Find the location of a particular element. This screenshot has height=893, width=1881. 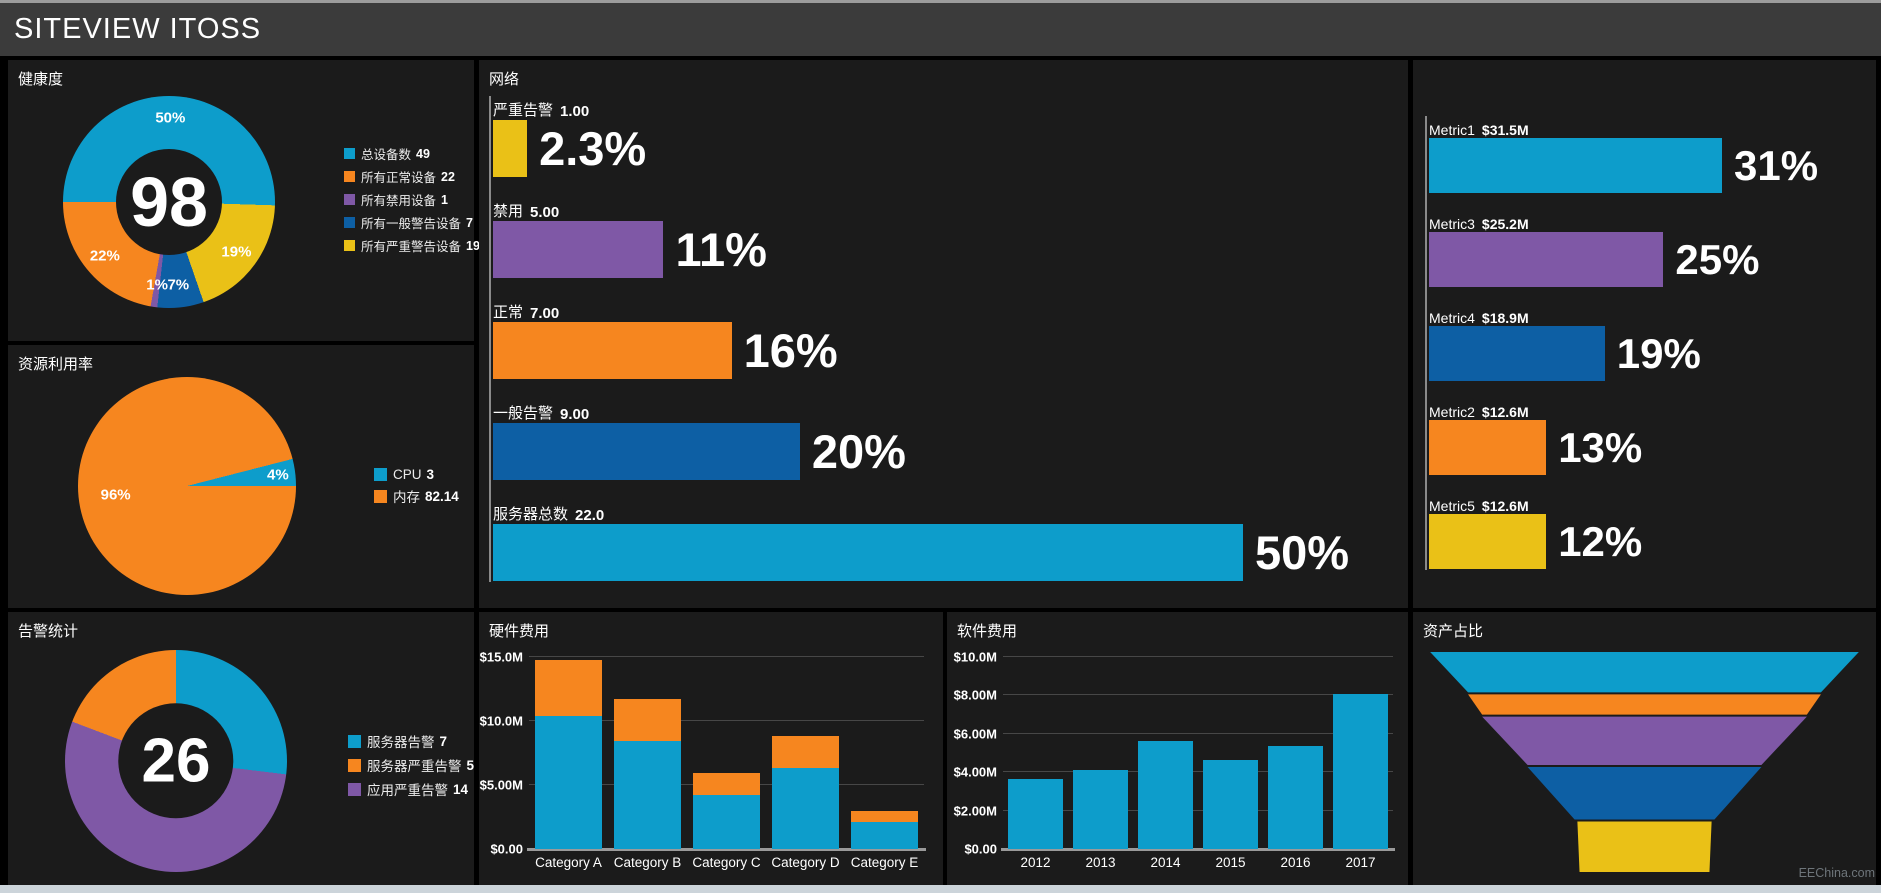

donut-center-value: 26 is located at coordinates (176, 760).